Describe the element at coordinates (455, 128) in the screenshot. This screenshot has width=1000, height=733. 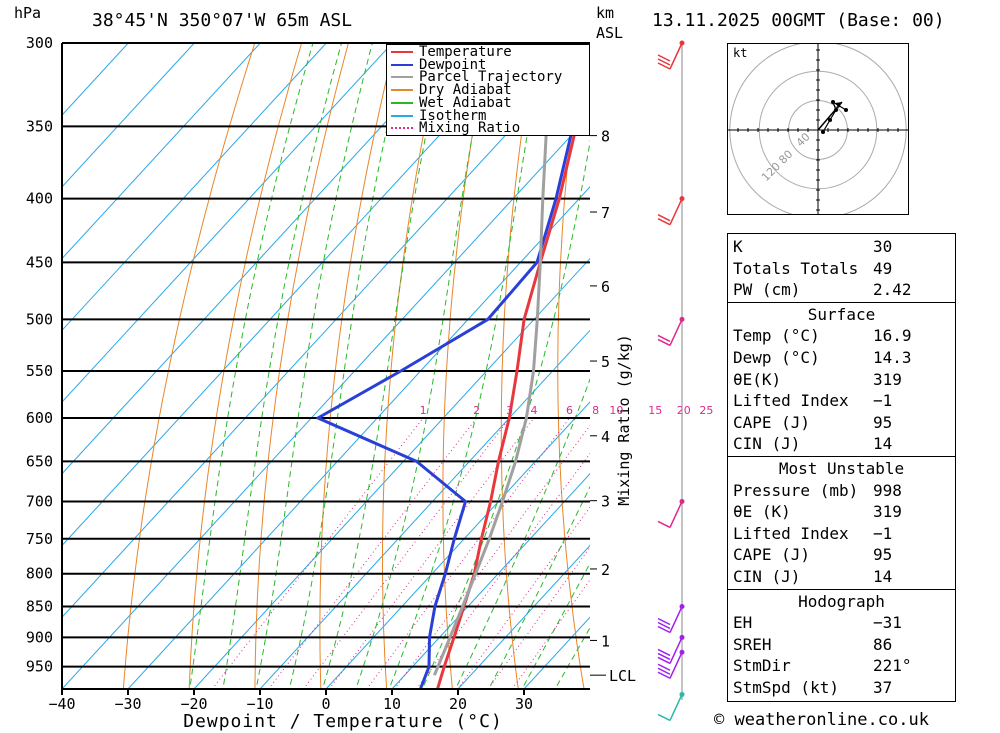
I see `legend-item: Mixing Ratio` at that location.